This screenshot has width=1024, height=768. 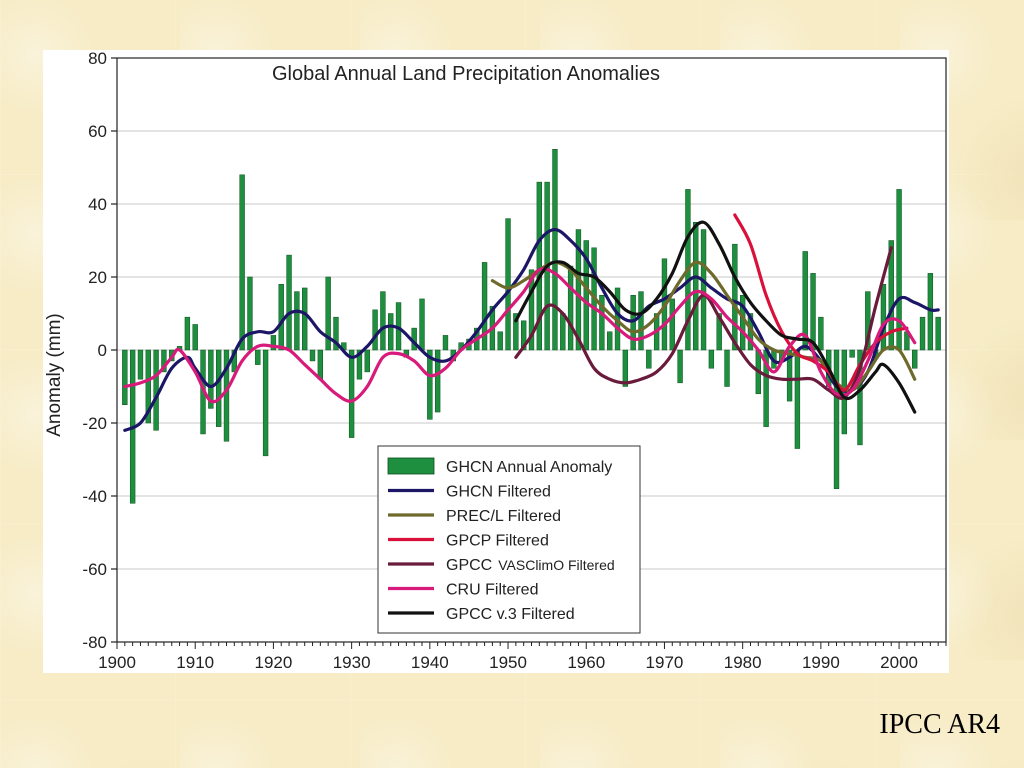 What do you see at coordinates (187, 333) in the screenshot?
I see `bar-1909` at bounding box center [187, 333].